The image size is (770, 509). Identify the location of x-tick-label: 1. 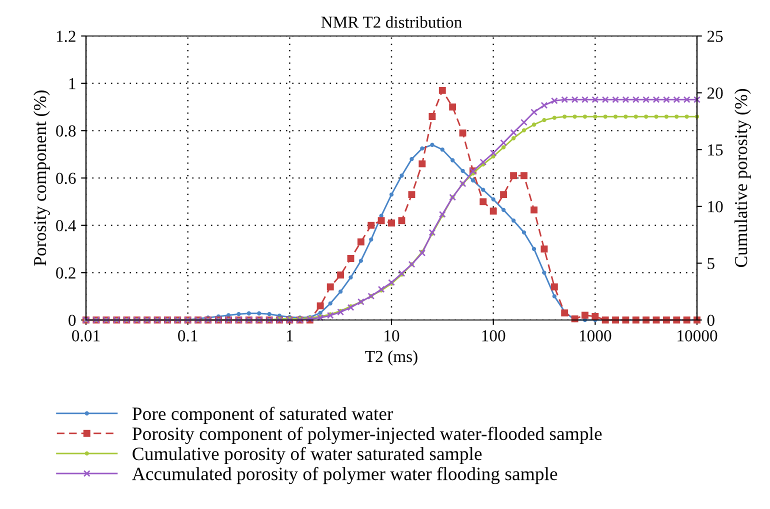
(289, 336).